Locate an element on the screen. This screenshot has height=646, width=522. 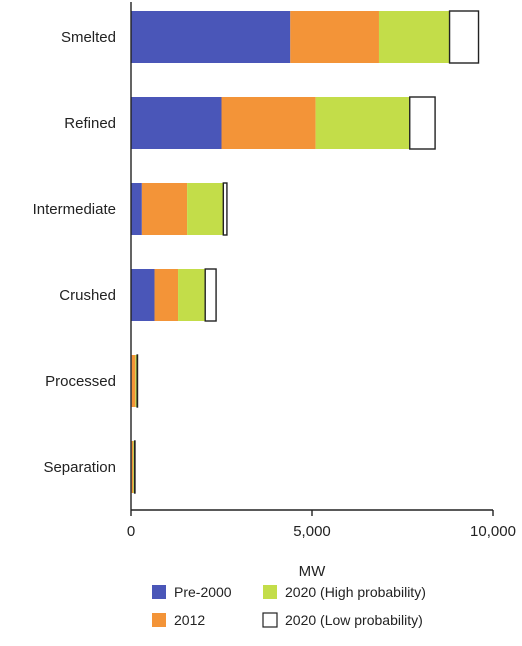
legend-swatch-pre-2000 is located at coordinates (159, 592).